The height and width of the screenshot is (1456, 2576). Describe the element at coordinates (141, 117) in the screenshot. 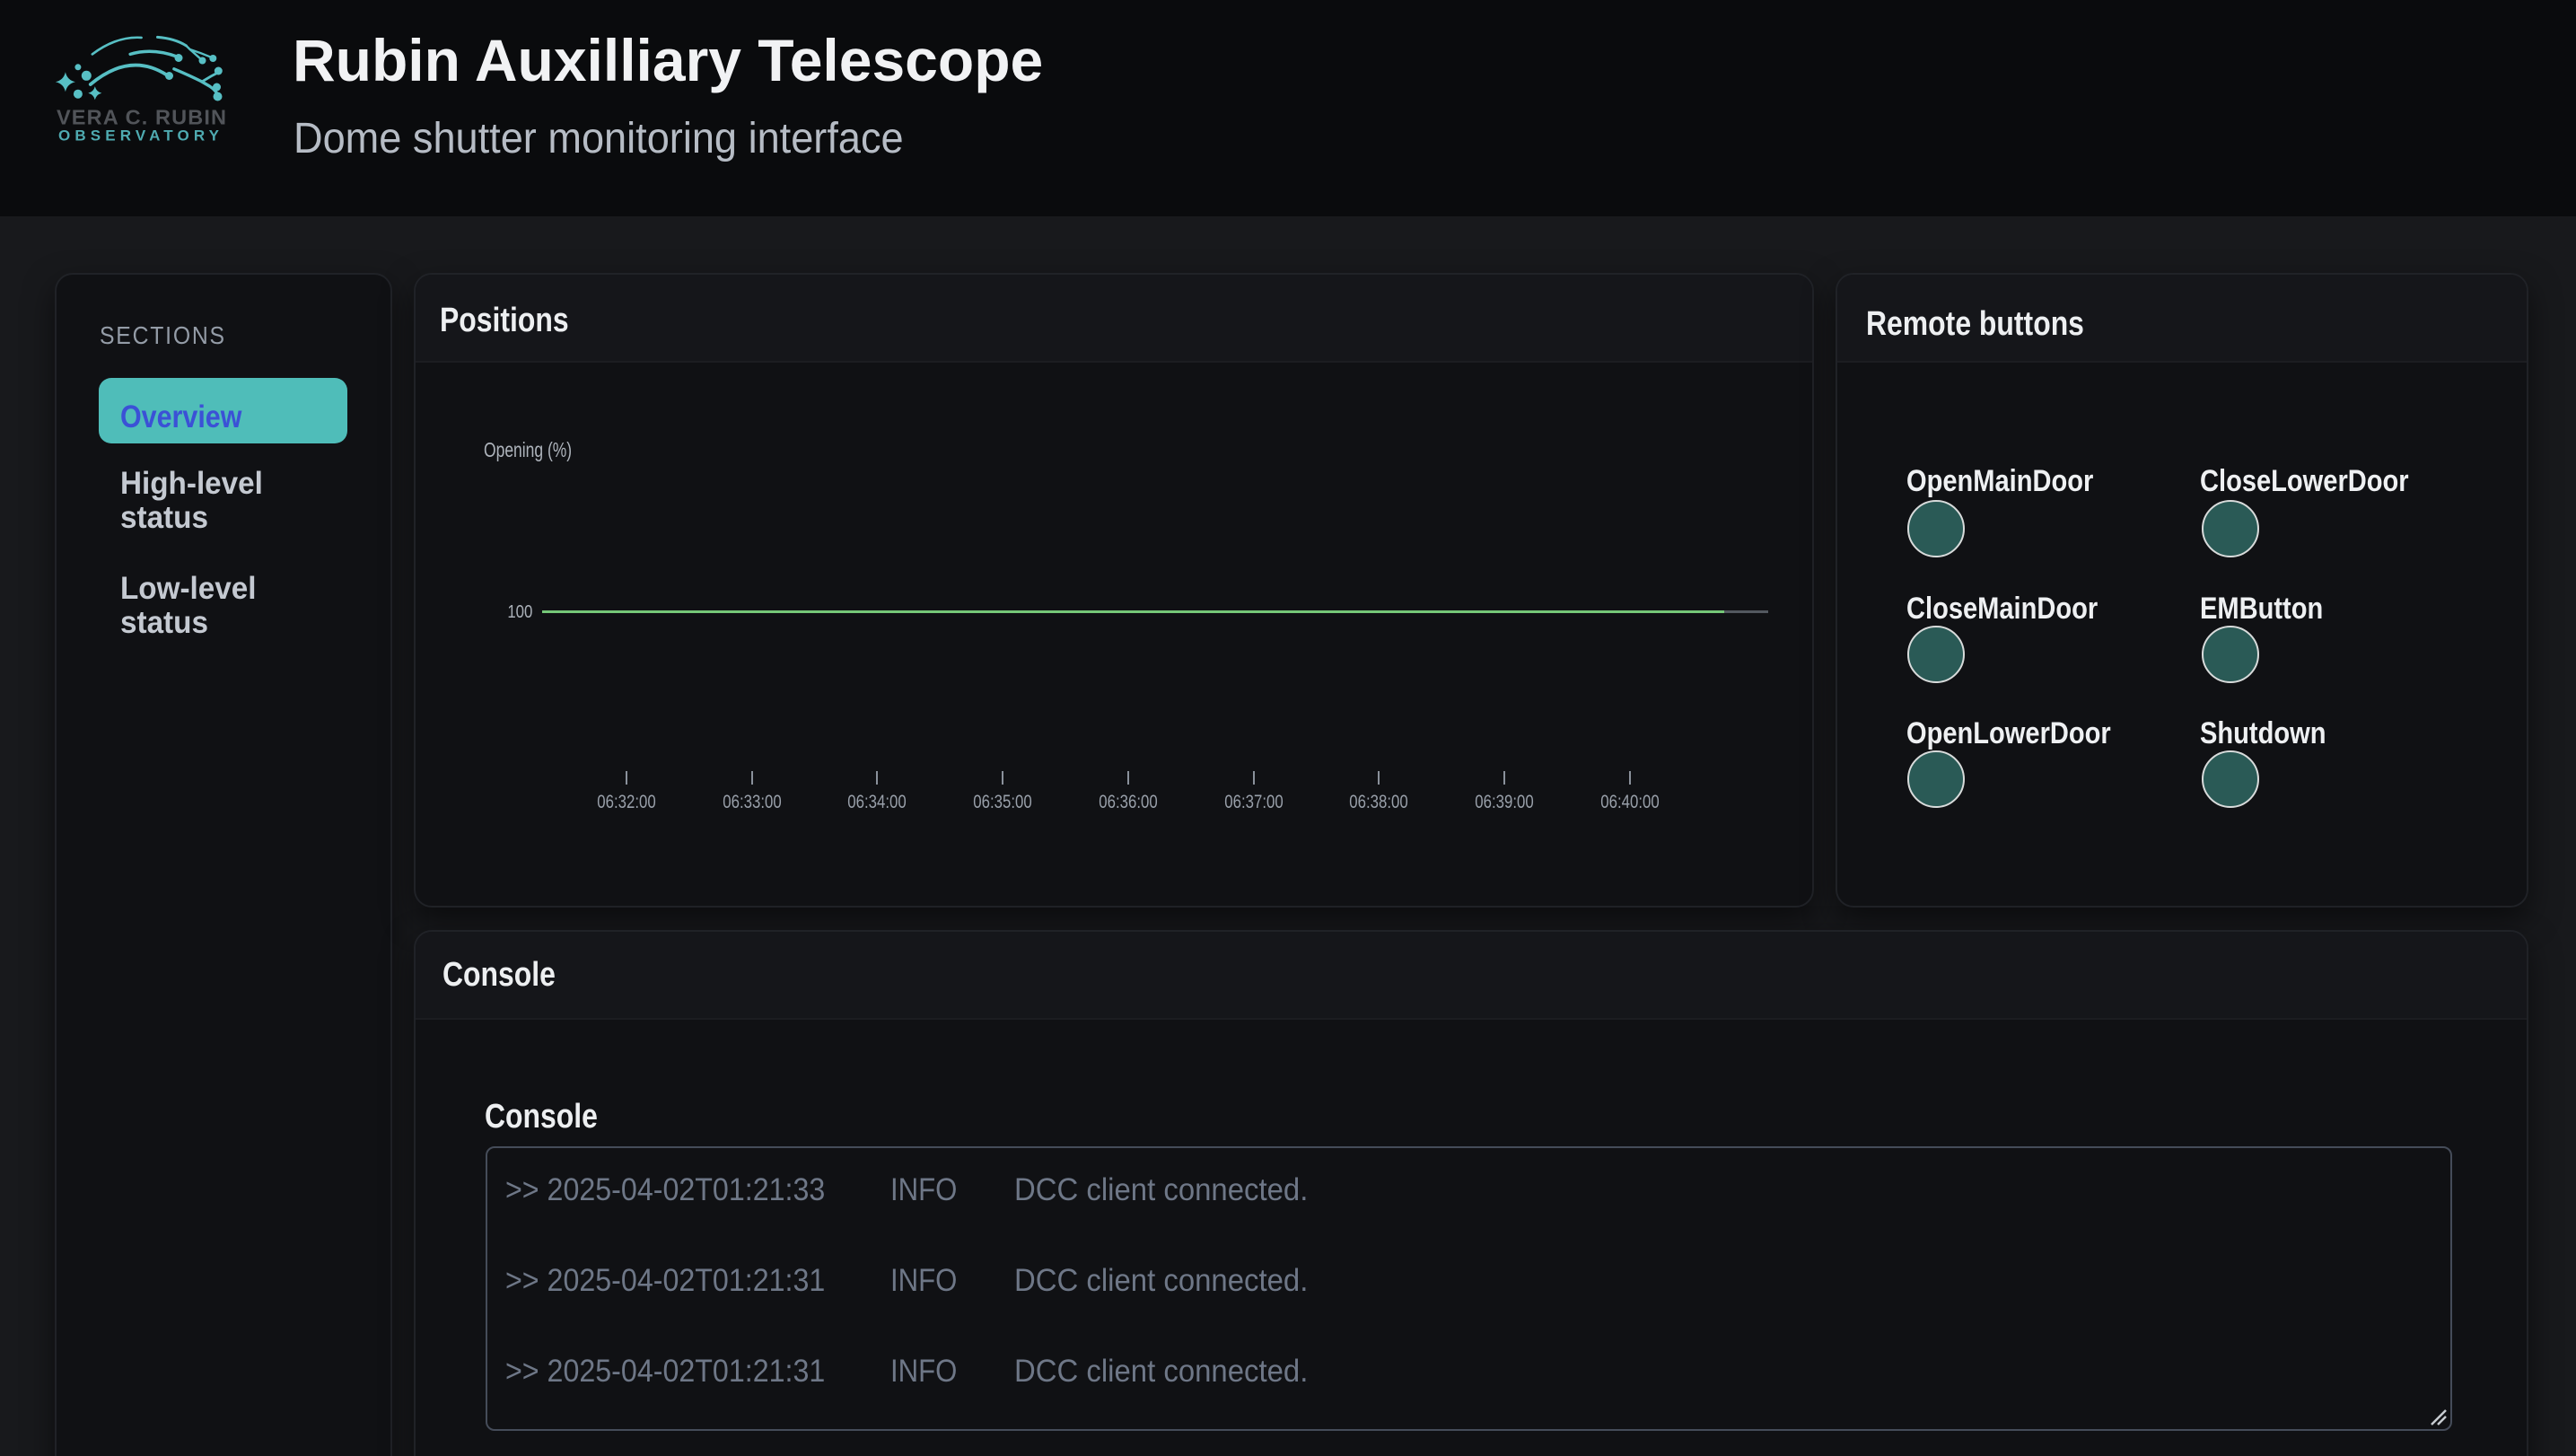

I see `svg-text: VERA C. RUBIN` at that location.